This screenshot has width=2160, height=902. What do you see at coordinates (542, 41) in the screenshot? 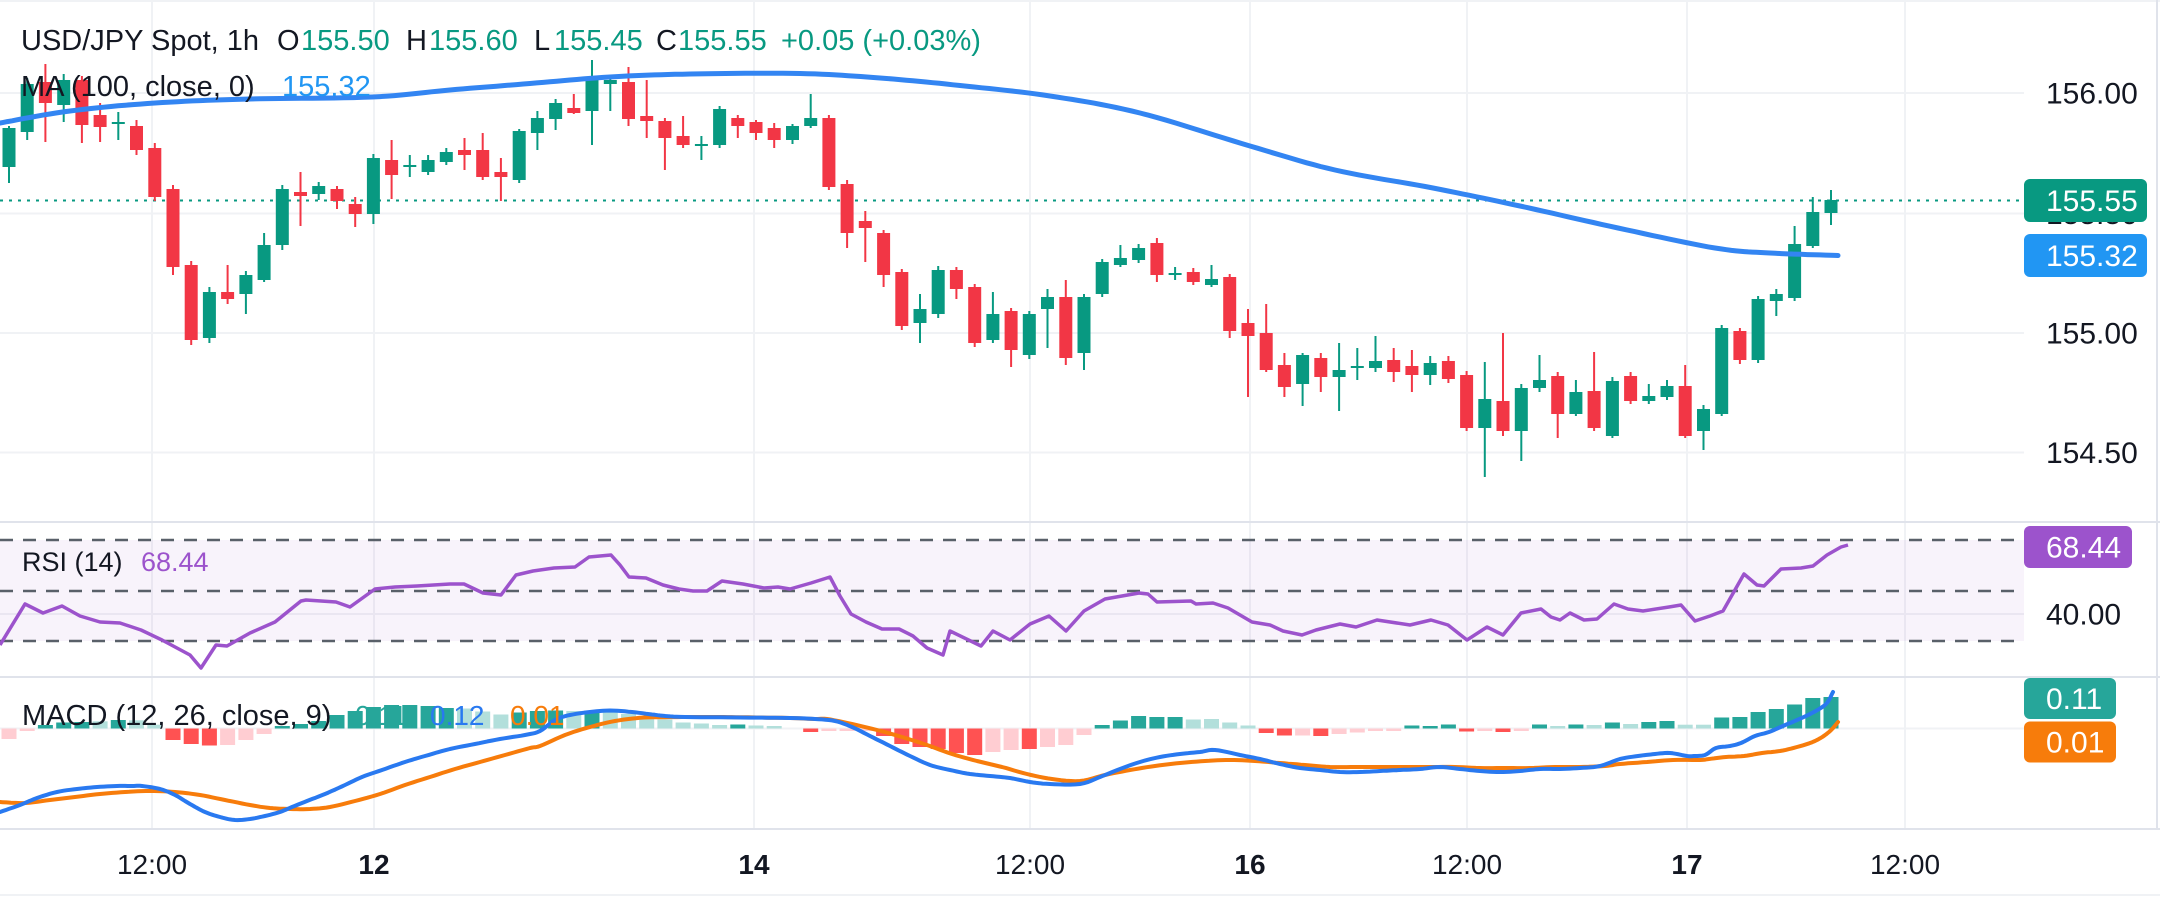
I see `svg-text: L` at bounding box center [542, 41].